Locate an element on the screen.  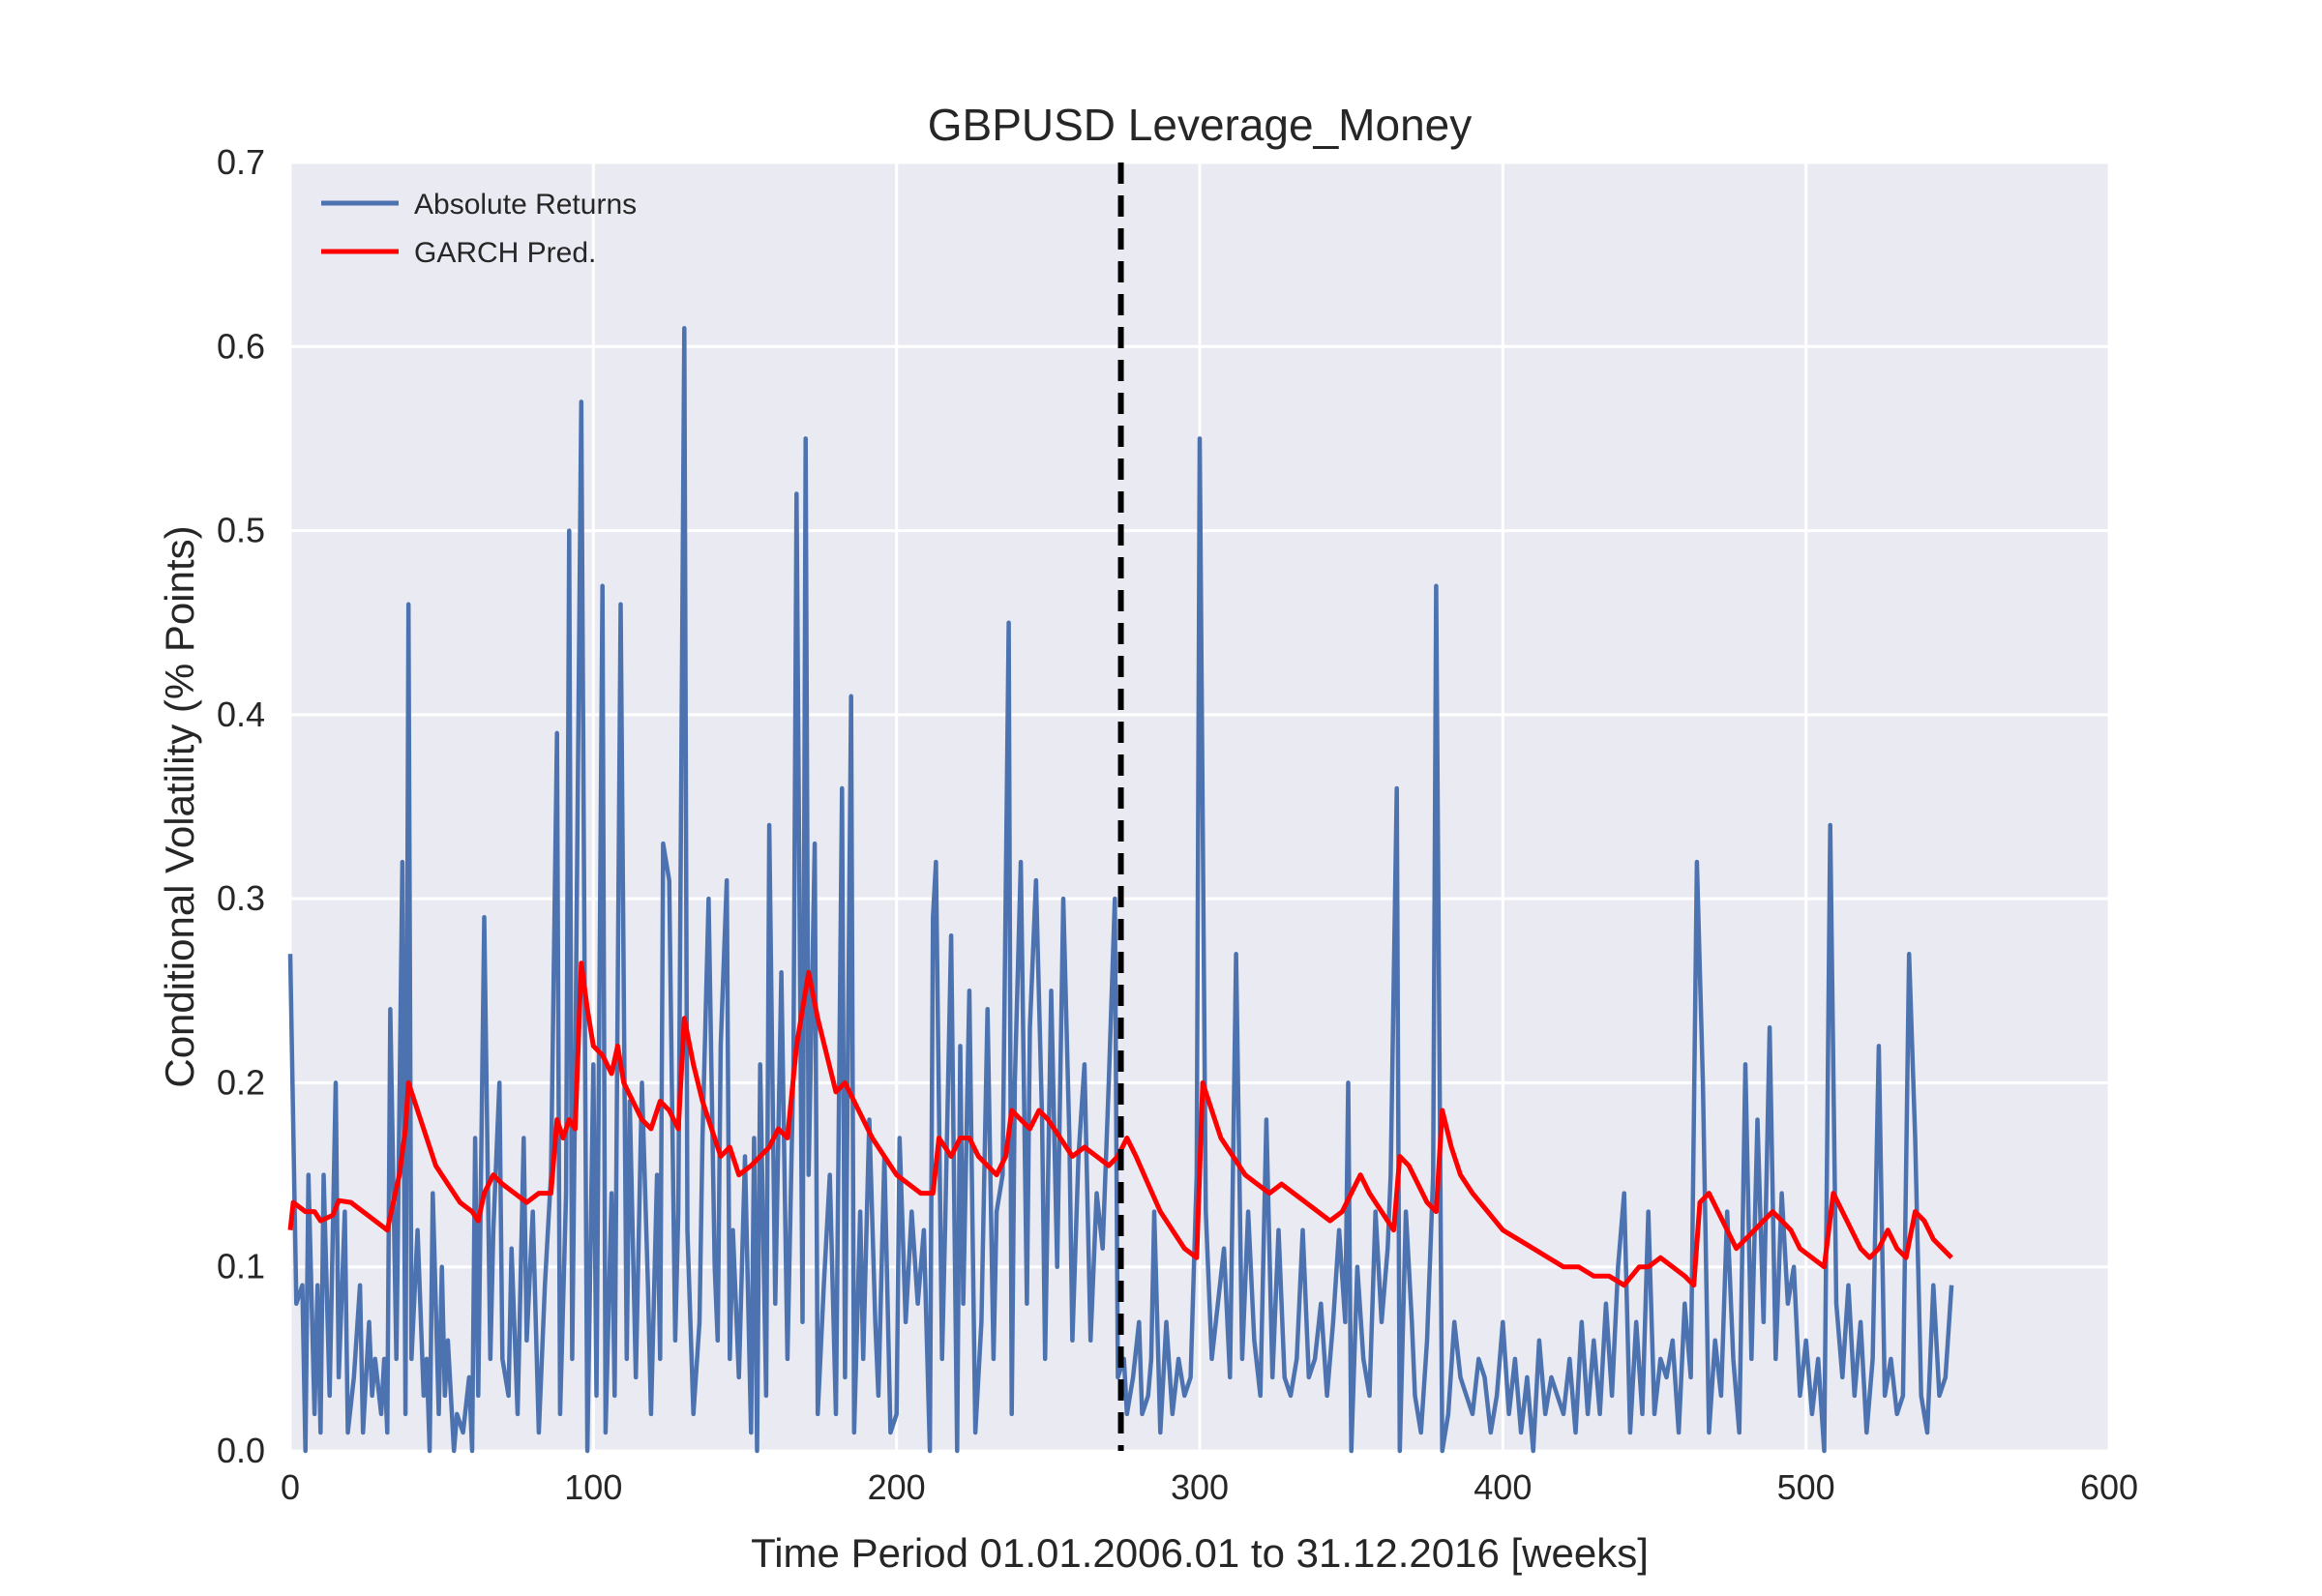
y-tick-label: 0.2 is located at coordinates (241, 1082).